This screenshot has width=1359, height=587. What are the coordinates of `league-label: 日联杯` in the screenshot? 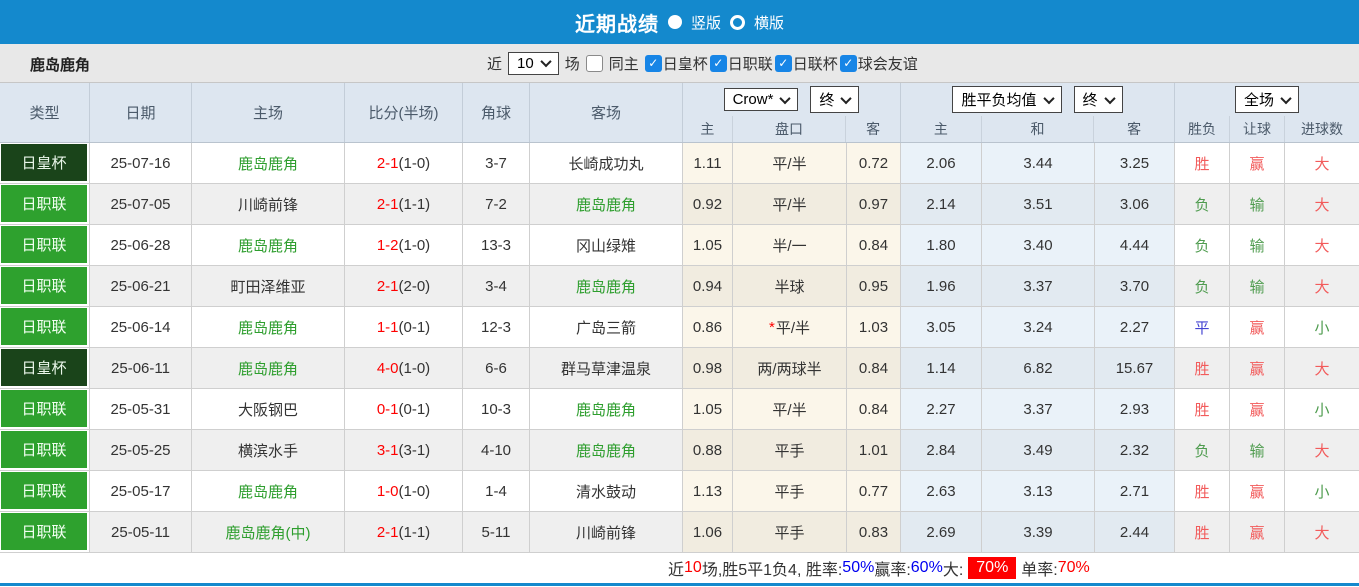 It's located at (815, 64).